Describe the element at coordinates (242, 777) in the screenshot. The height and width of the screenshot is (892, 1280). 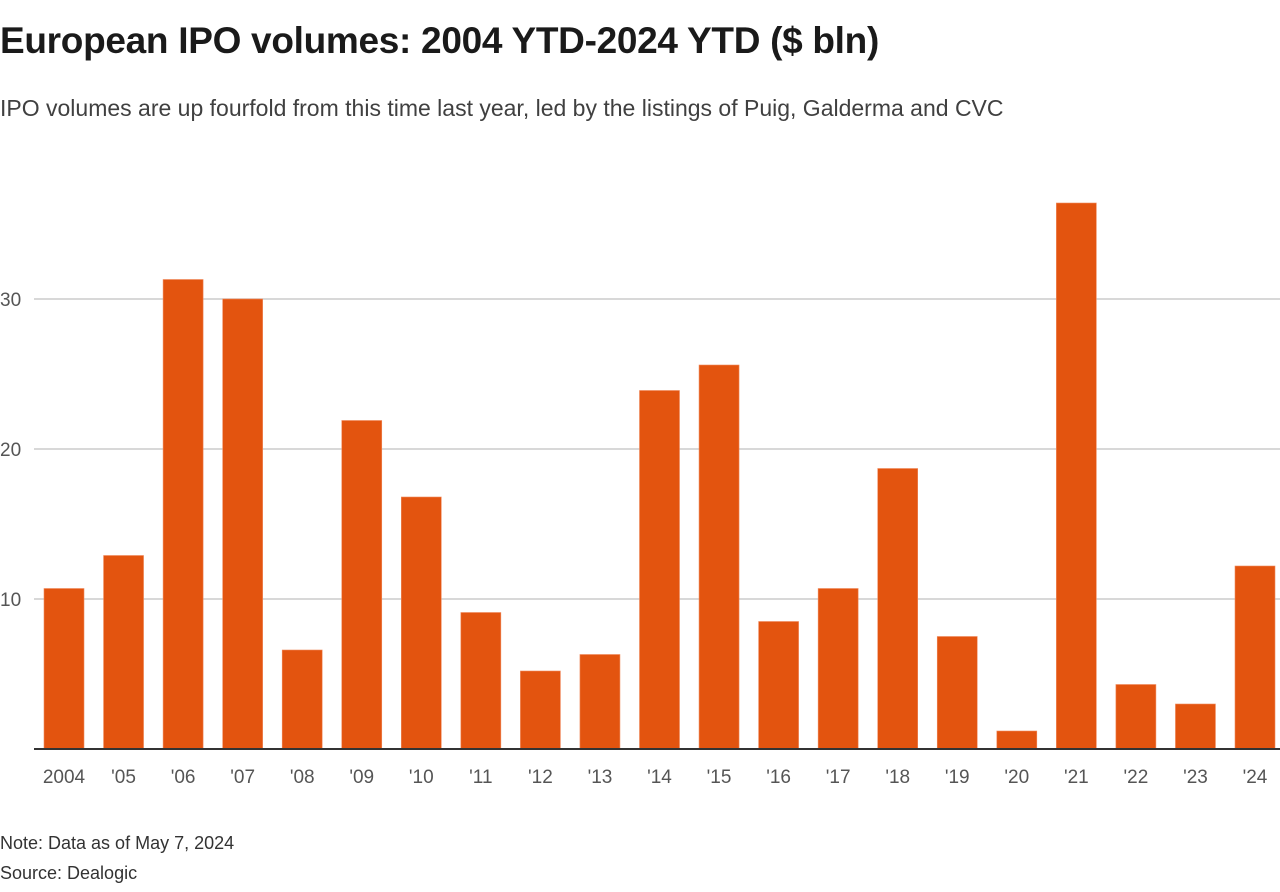
I see `x-tick-label: '07` at that location.